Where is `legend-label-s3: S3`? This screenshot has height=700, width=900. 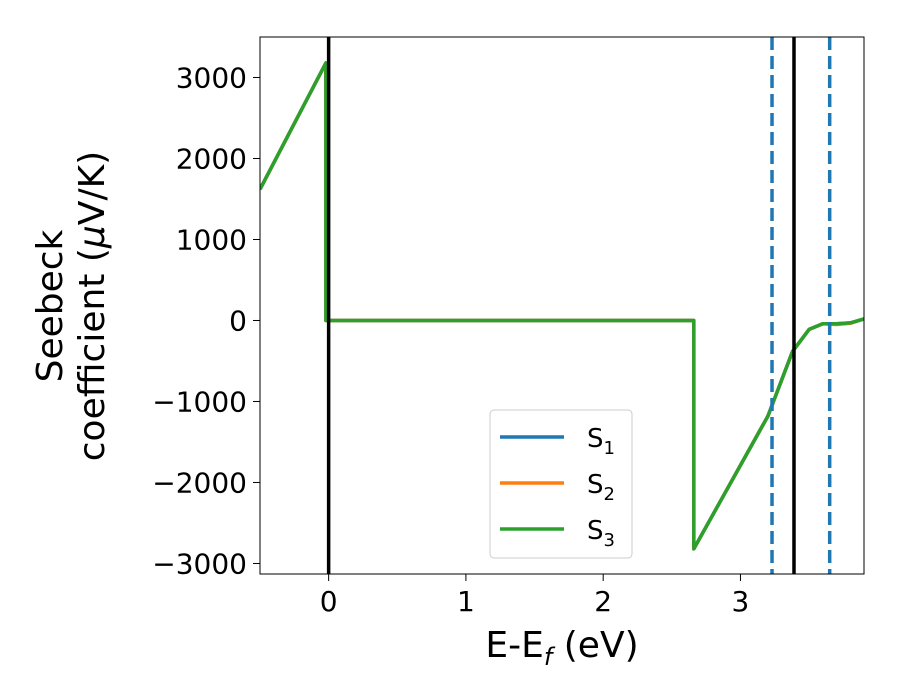 legend-label-s3: S3 is located at coordinates (601, 533).